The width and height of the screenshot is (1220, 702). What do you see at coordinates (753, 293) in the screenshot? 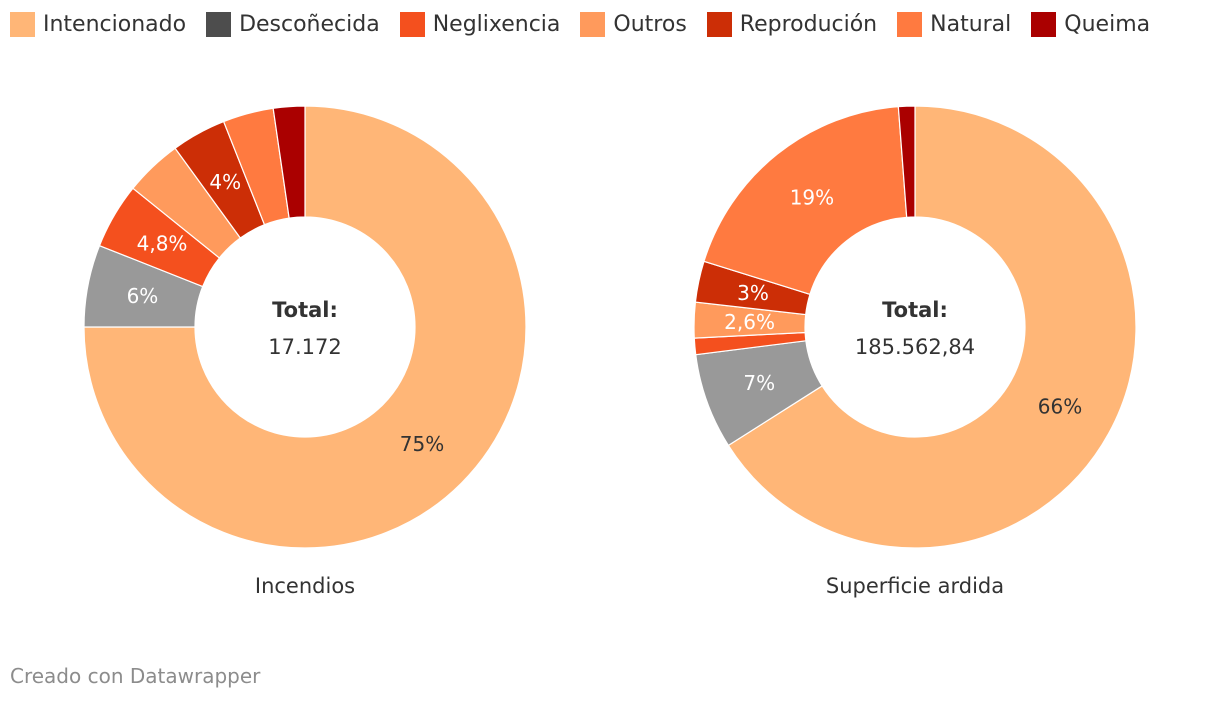
I see `slice-data-label: 3%` at bounding box center [753, 293].